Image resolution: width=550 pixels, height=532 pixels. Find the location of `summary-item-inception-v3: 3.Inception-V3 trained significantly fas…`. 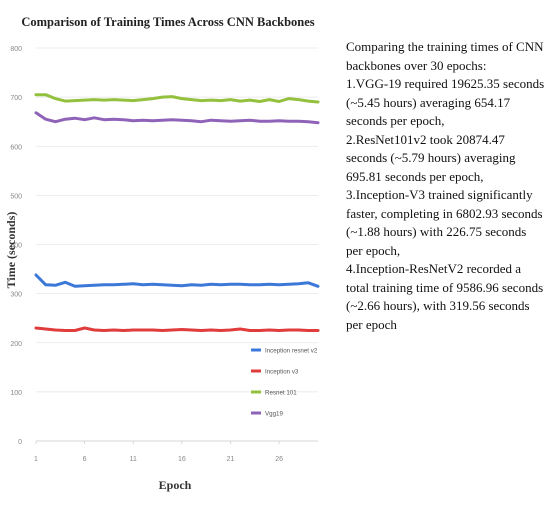

summary-item-inception-v3: 3.Inception-V3 trained significantly fas… is located at coordinates (444, 222).